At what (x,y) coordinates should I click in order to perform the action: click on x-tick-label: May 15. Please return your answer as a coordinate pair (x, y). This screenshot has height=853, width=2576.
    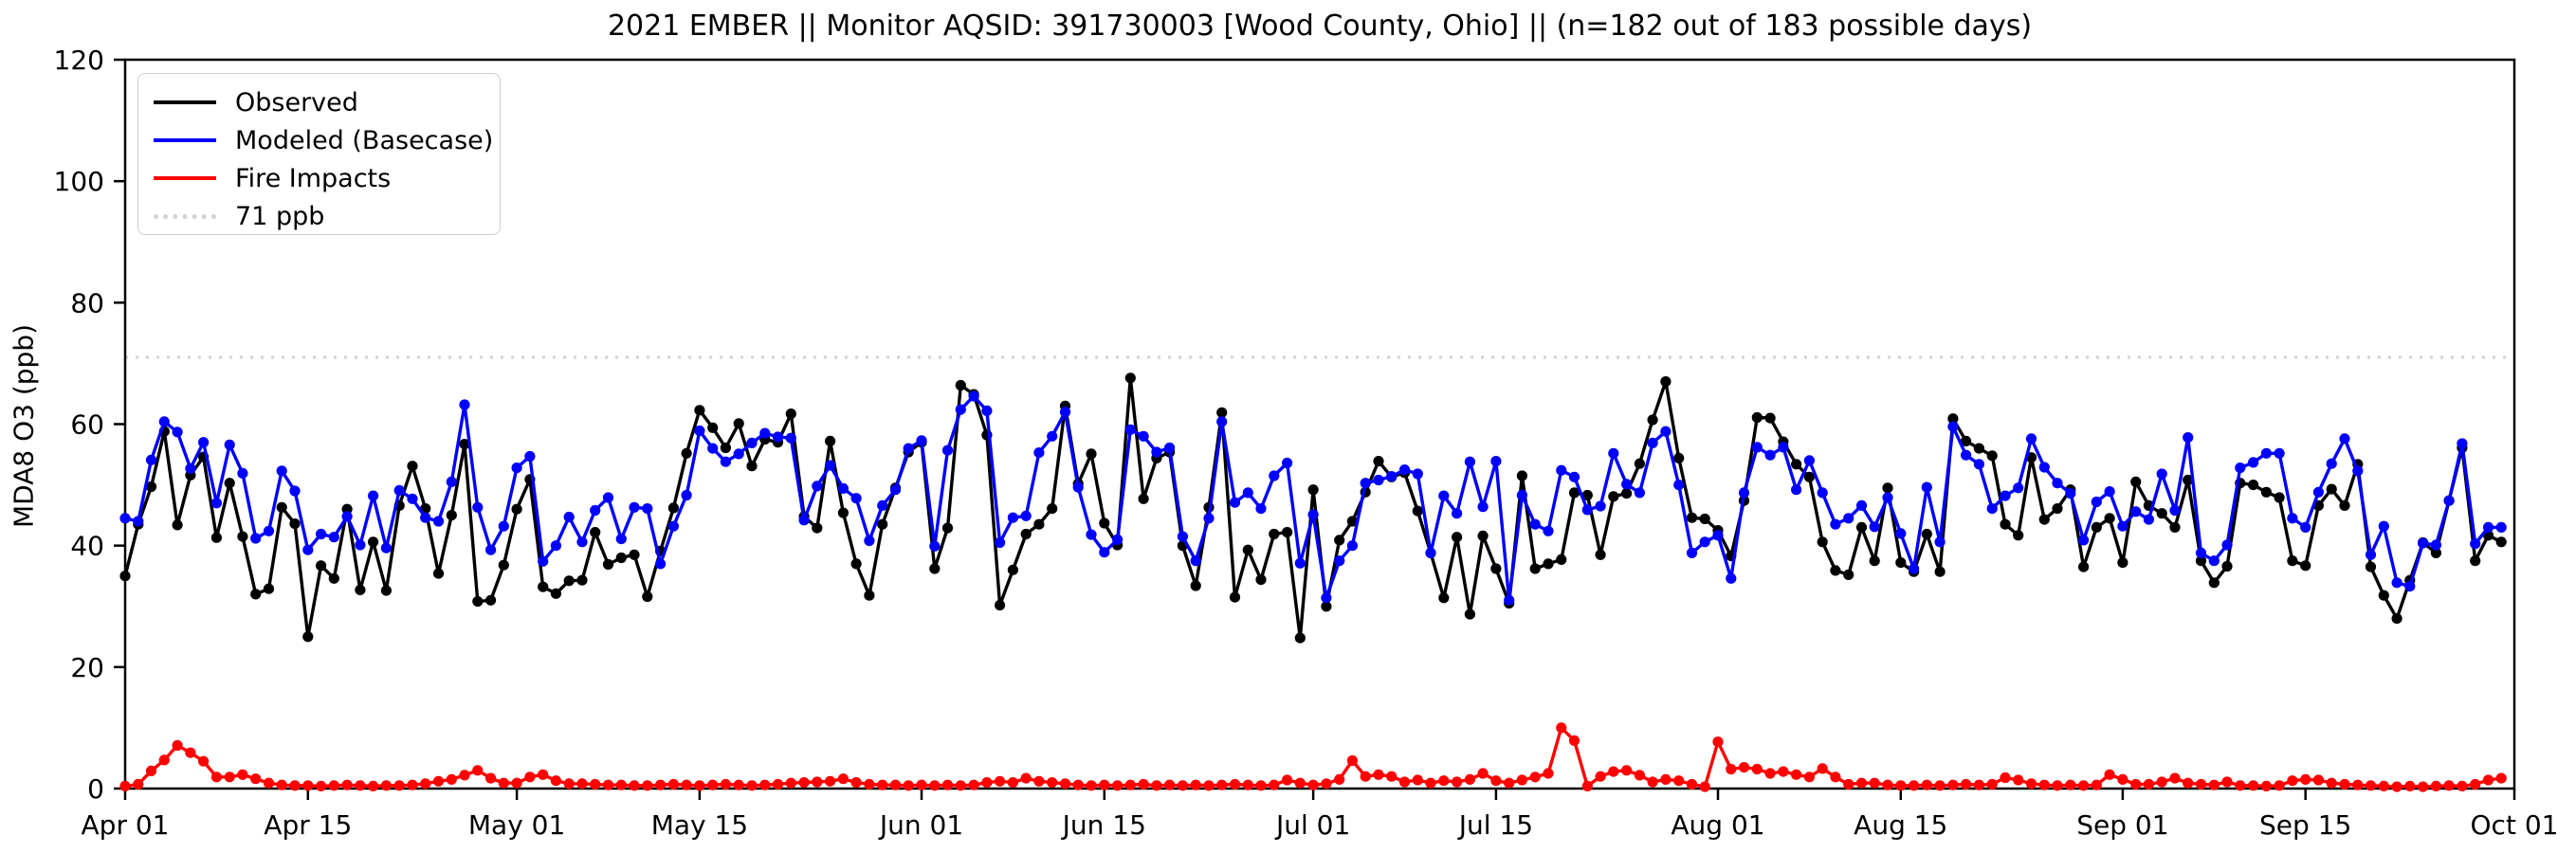
    Looking at the image, I should click on (699, 825).